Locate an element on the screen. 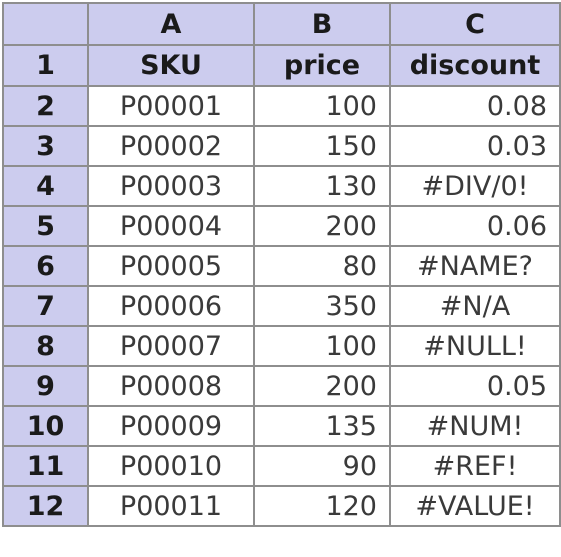  row-header: 12 is located at coordinates (45, 506).